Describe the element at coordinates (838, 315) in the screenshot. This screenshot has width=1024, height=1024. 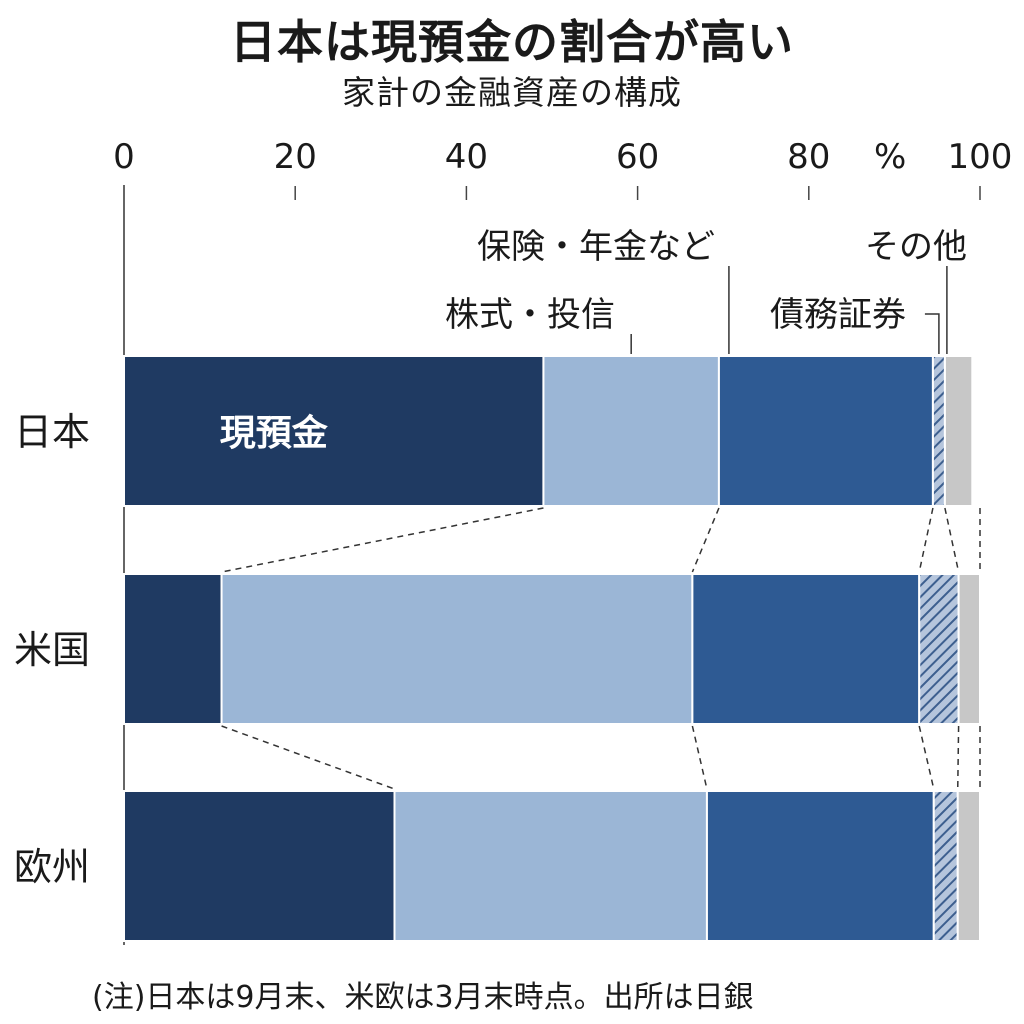
I see `series-label-bonds: 債務証券` at that location.